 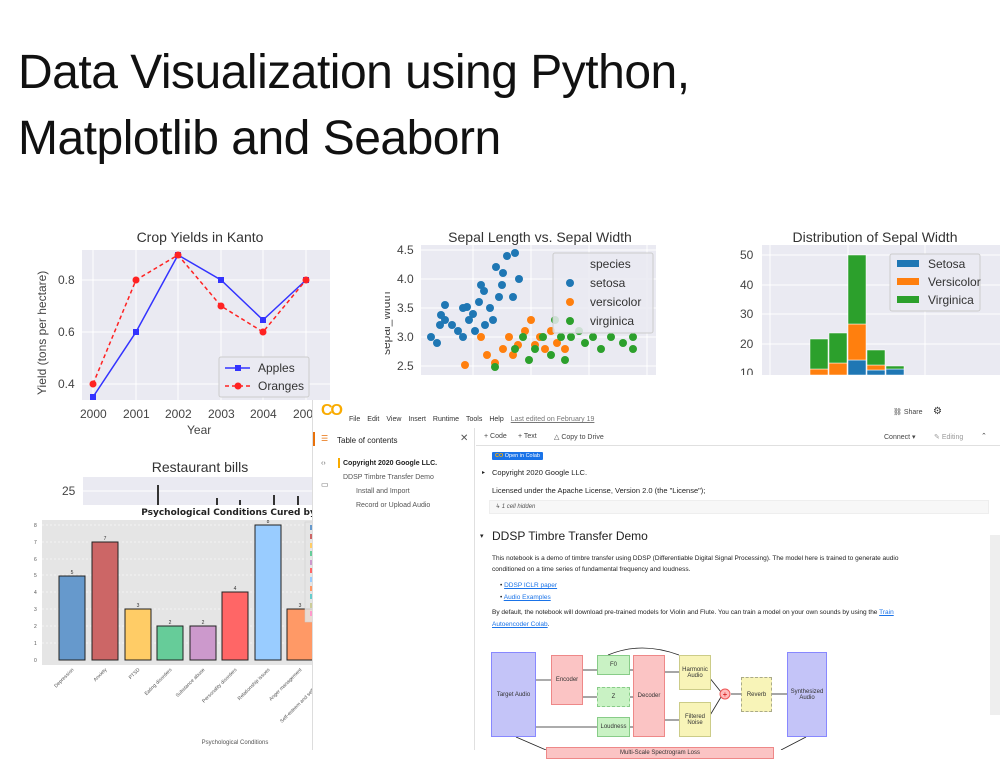 What do you see at coordinates (199, 430) in the screenshot?
I see `svg-text: Year` at bounding box center [199, 430].